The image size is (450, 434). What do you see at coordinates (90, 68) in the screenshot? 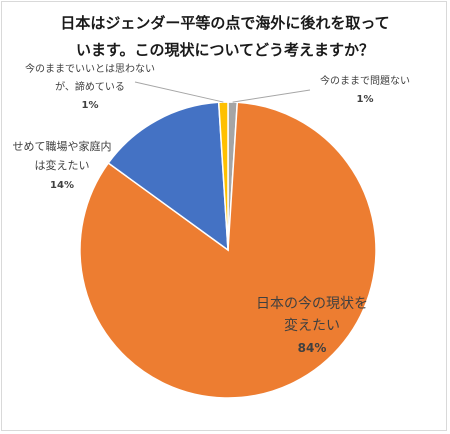
I see `slice-label-line: 今のままでいいとは思わない` at bounding box center [90, 68].